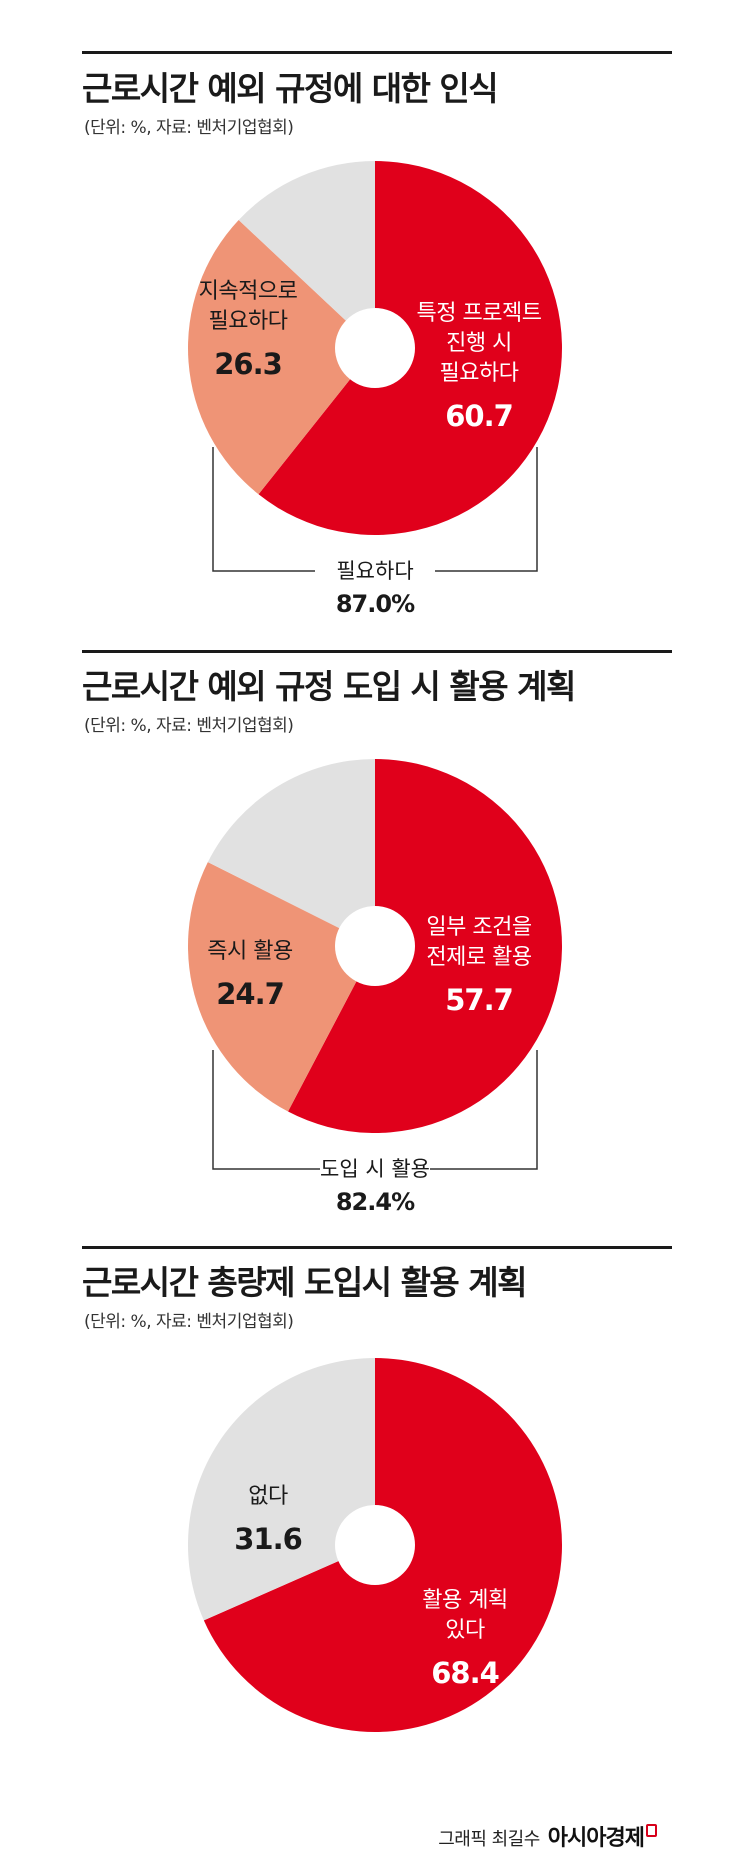 The width and height of the screenshot is (745, 1873). I want to click on slice-label-1: 활용 계획, so click(464, 1600).